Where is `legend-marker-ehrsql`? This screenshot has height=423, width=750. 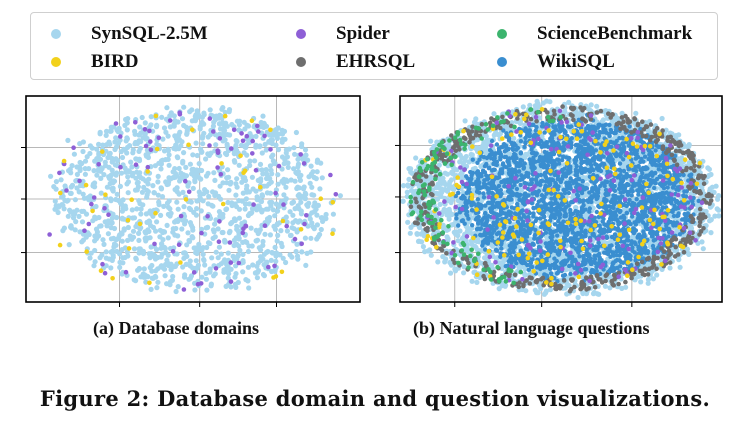
legend-marker-ehrsql is located at coordinates (301, 62).